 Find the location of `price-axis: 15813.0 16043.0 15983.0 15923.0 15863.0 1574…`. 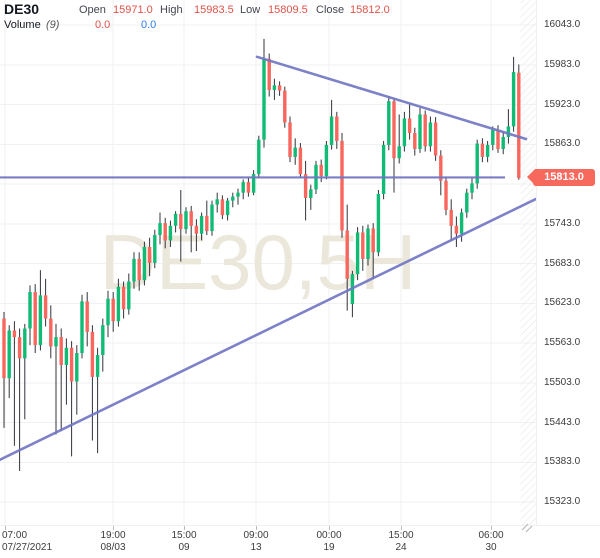

price-axis: 15813.0 16043.0 15983.0 15923.0 15863.0 1574… is located at coordinates (563, 262).